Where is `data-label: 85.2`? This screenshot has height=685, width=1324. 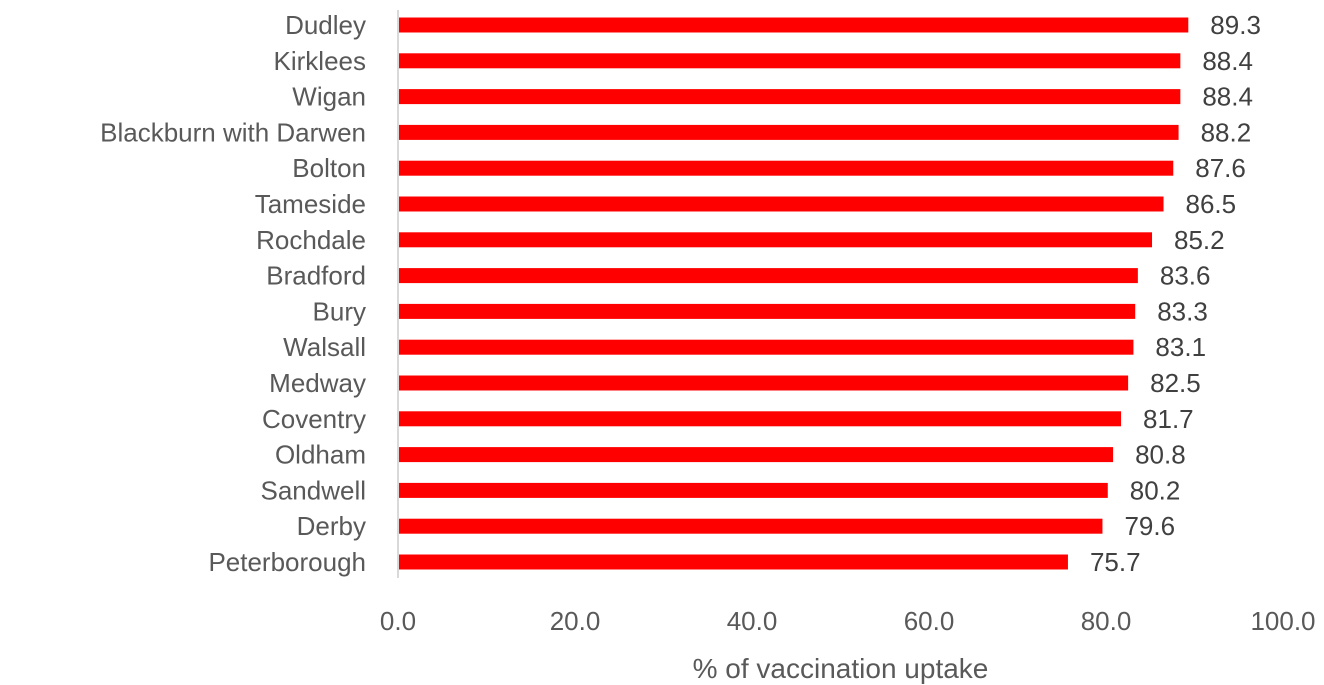
data-label: 85.2 is located at coordinates (1199, 240).